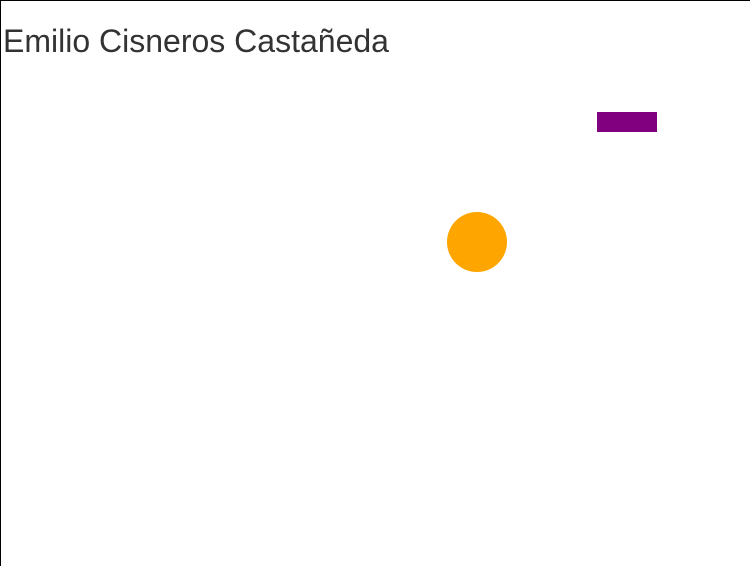  Describe the element at coordinates (627, 122) in the screenshot. I see `purple-rectangle` at that location.